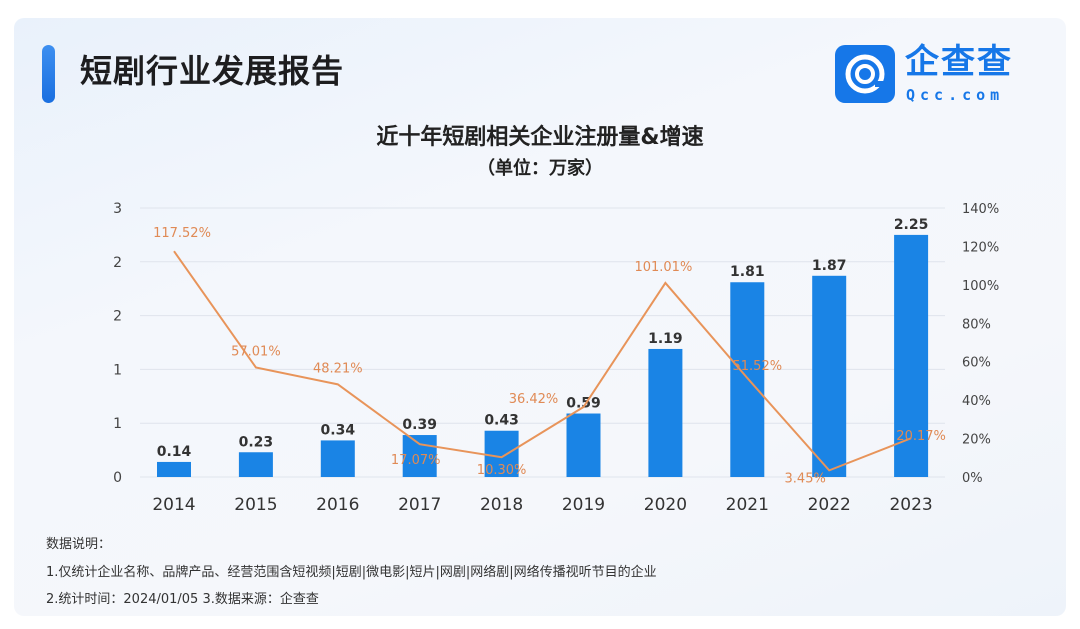  I want to click on growth-rate-label: 17.07%, so click(416, 460).